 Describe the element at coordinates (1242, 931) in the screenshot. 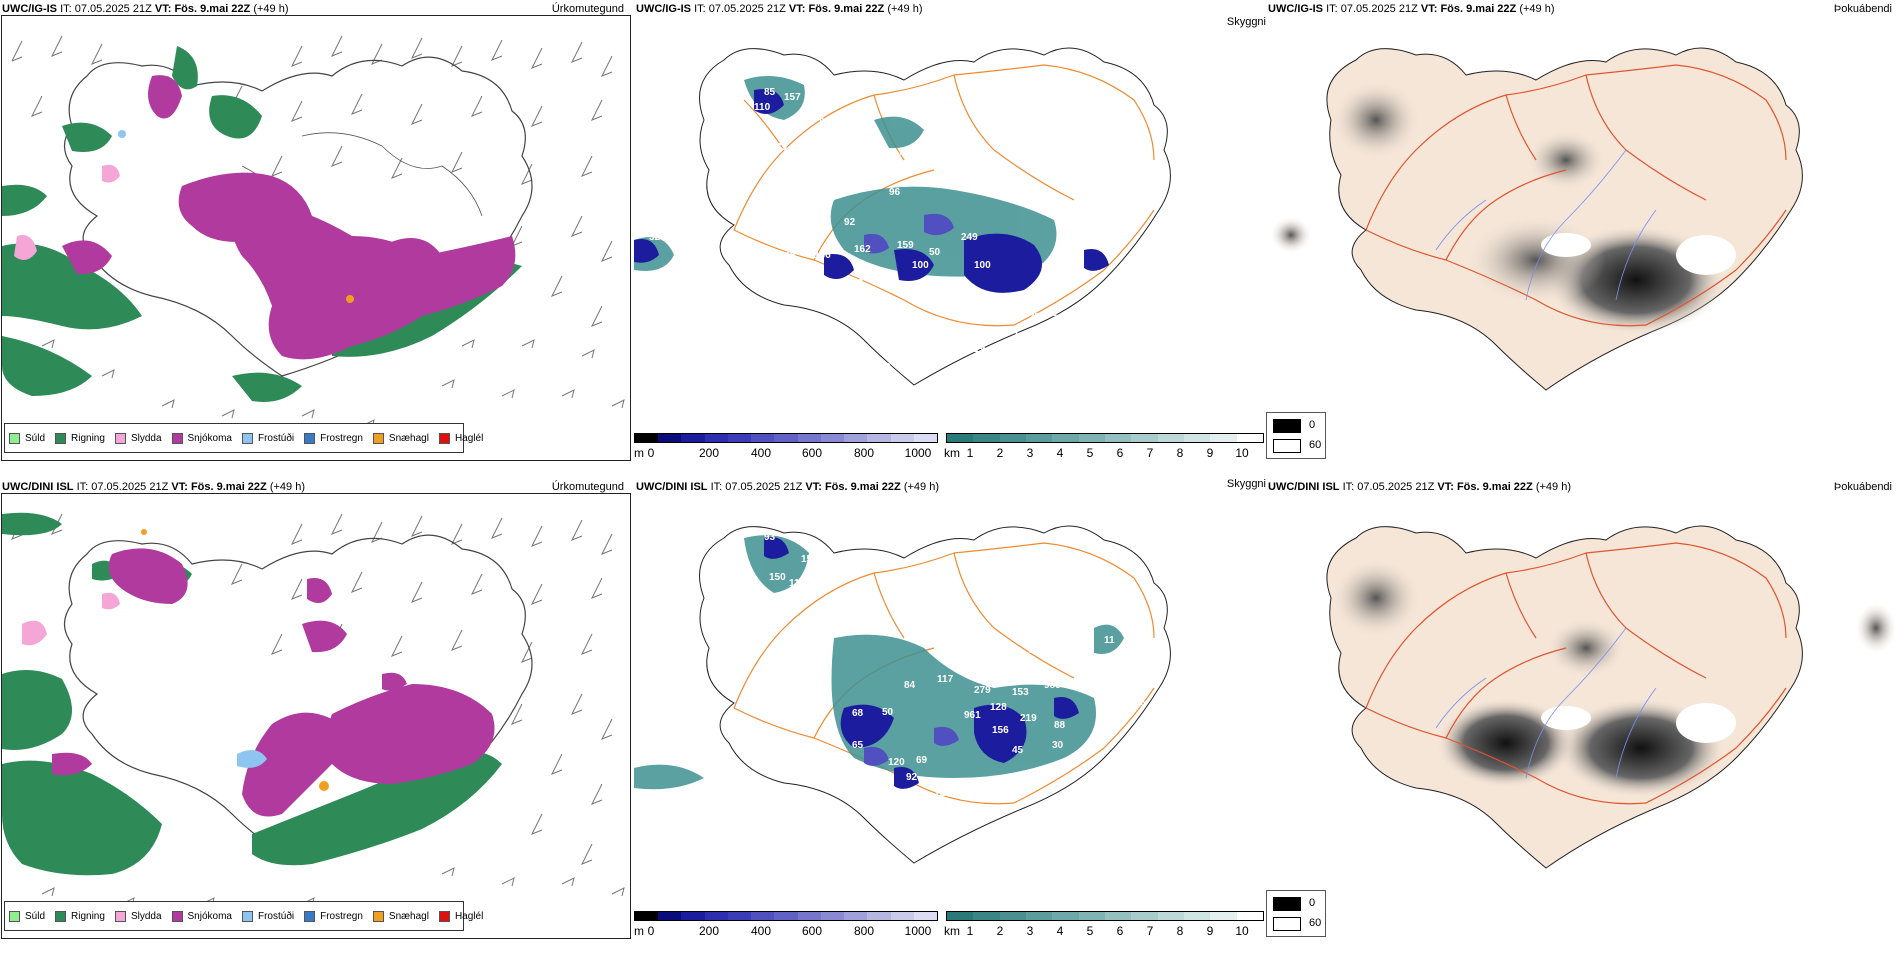

I see `tick-label: 10` at that location.